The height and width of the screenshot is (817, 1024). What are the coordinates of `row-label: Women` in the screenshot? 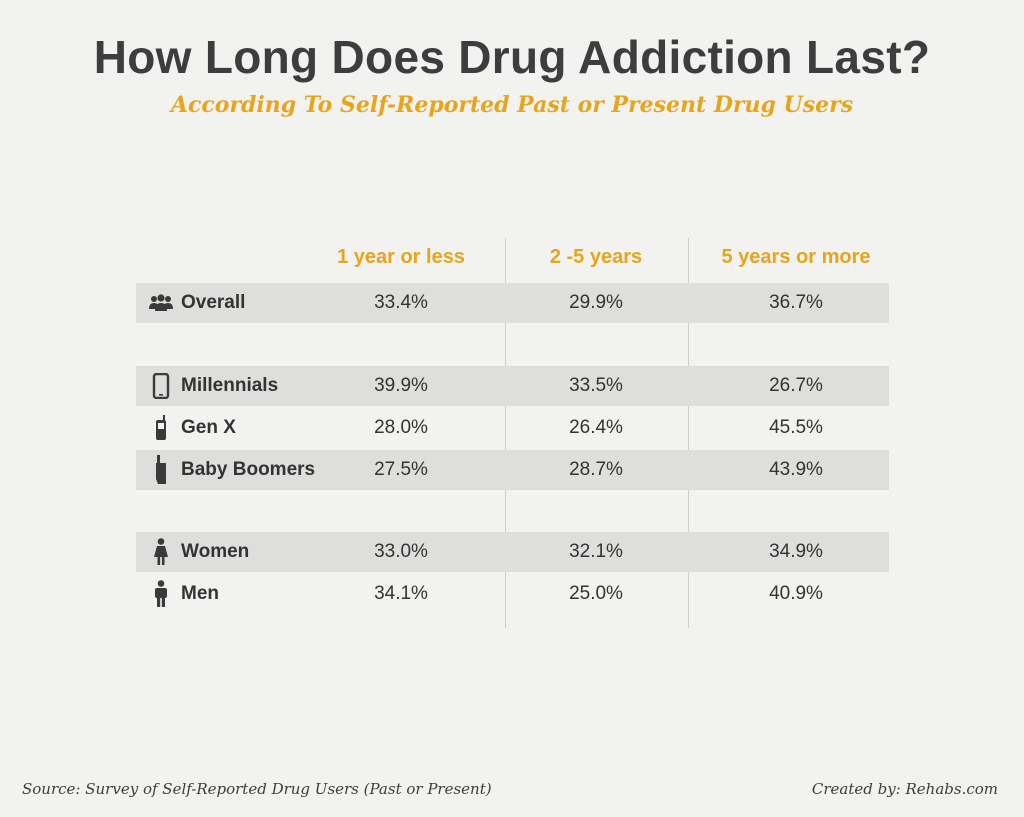 It's located at (215, 551).